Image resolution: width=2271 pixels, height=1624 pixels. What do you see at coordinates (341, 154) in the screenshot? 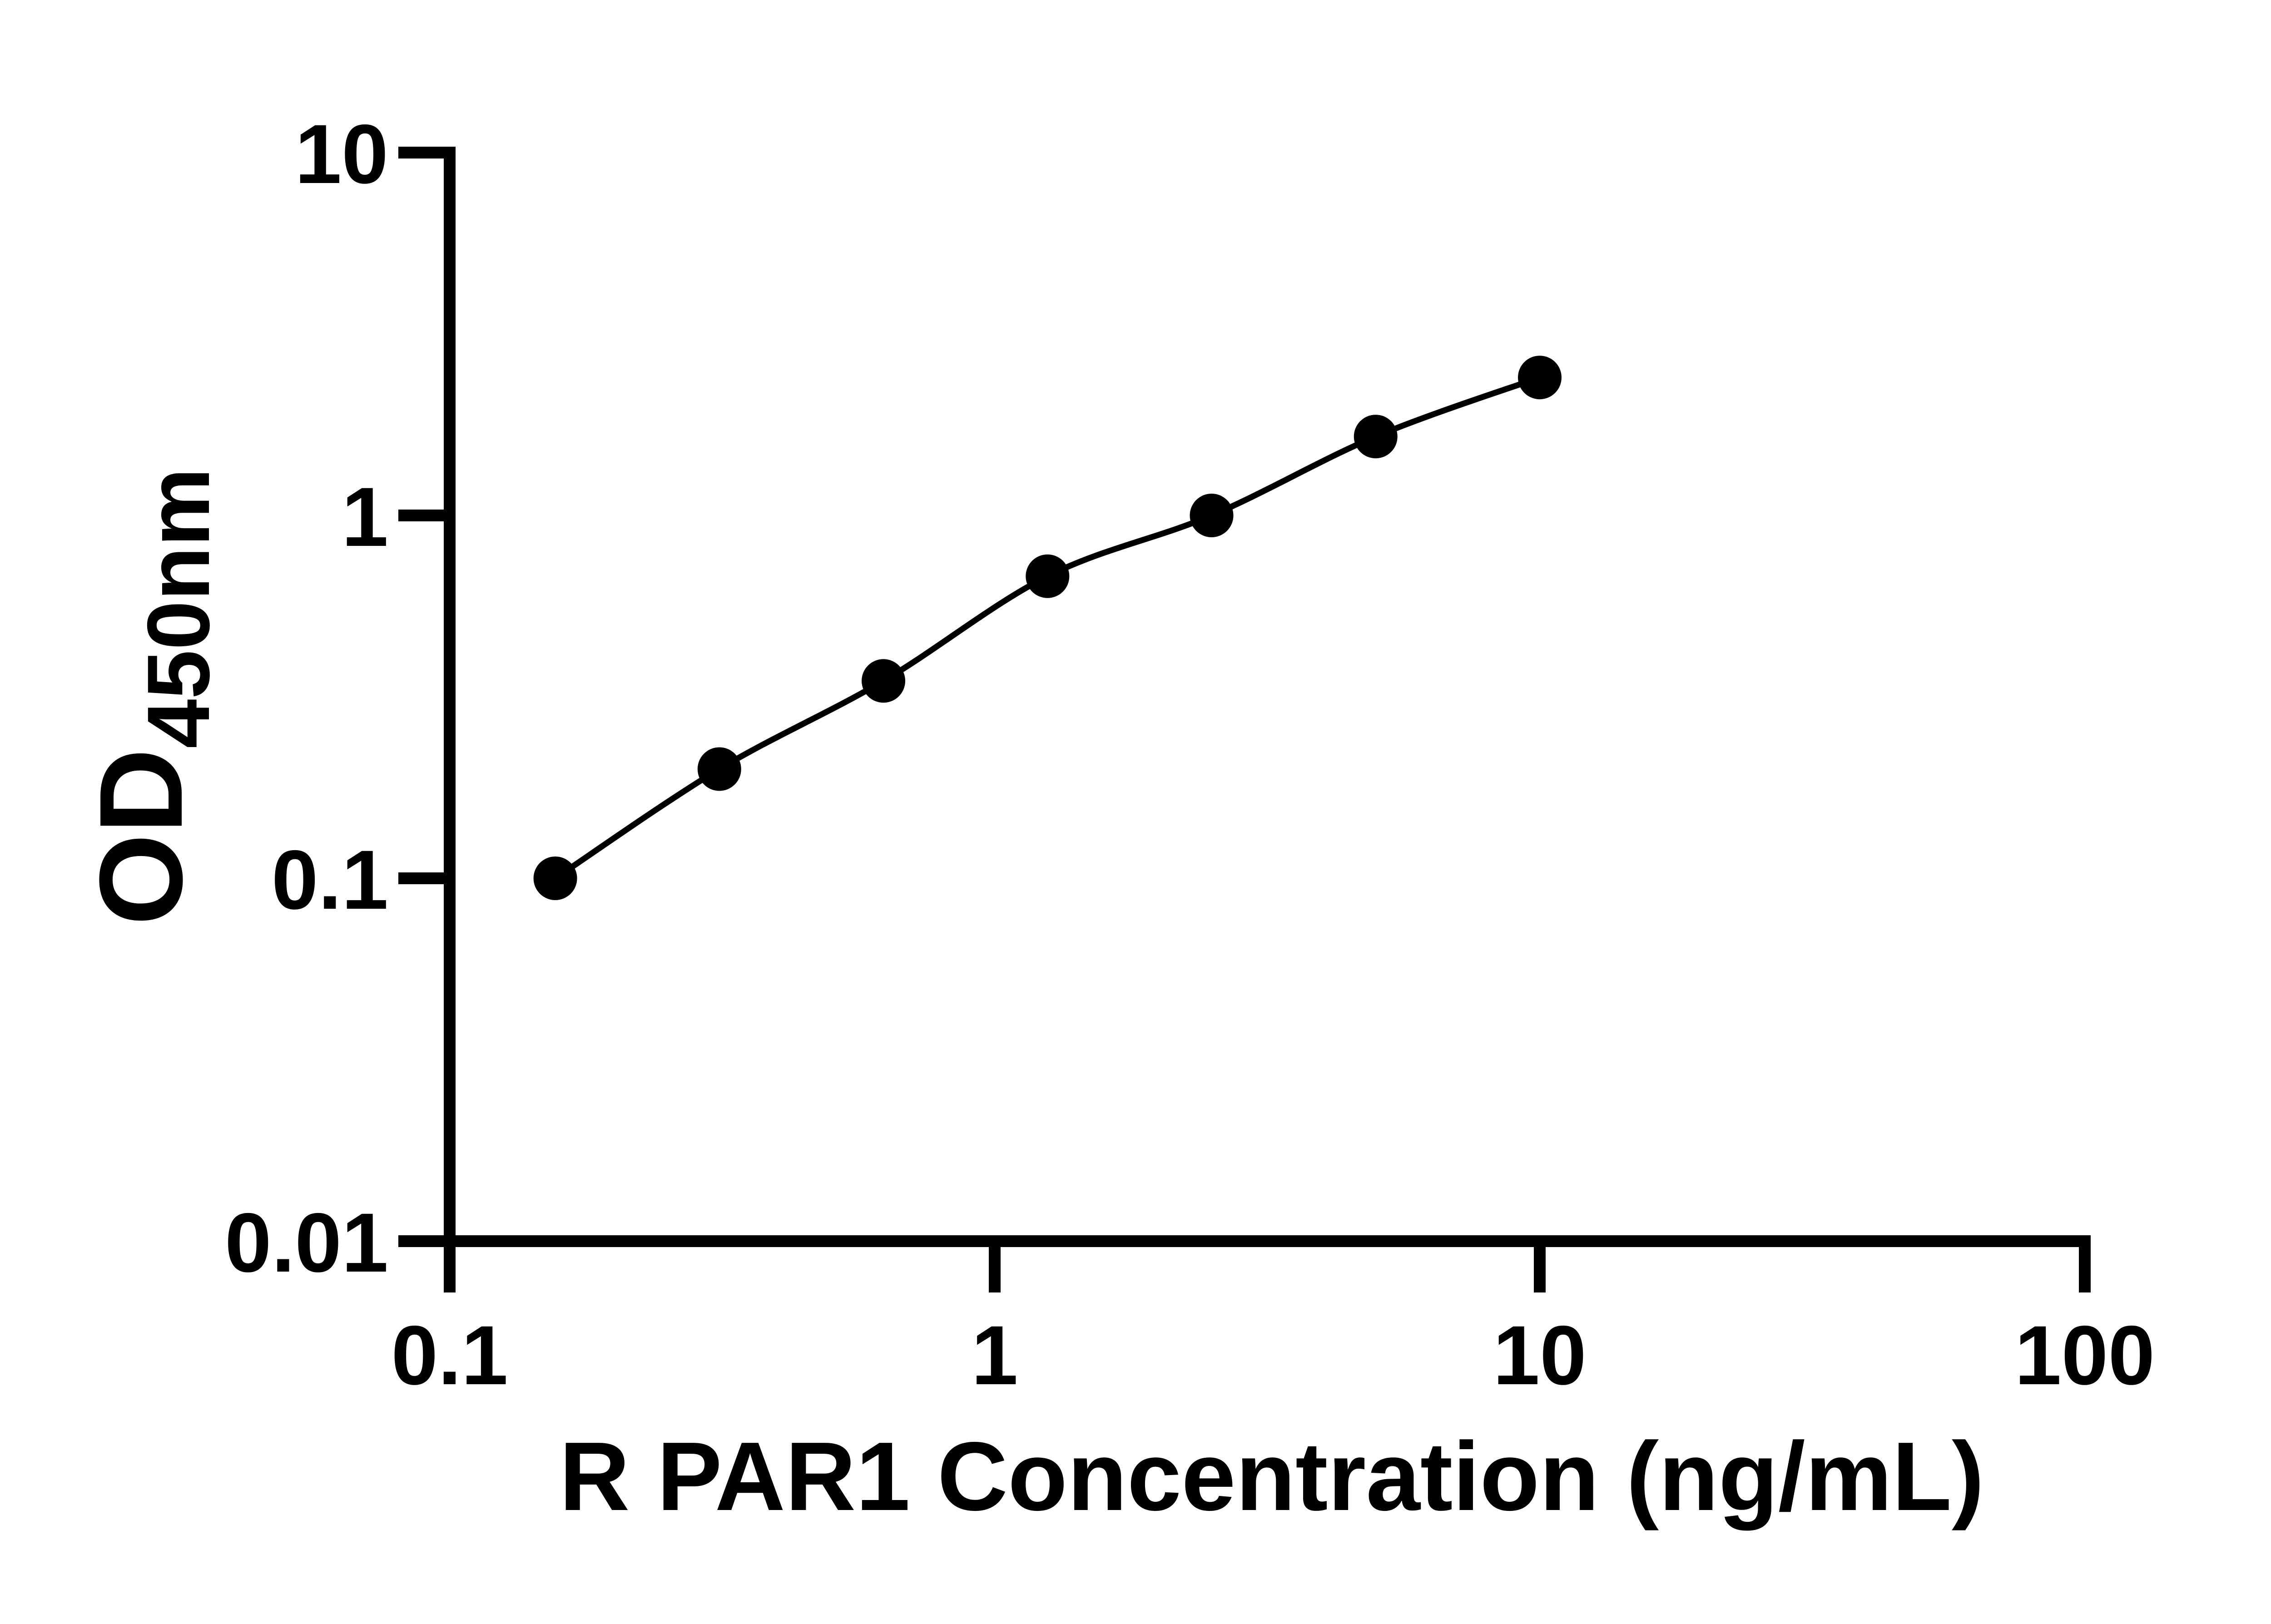
I see `y-tick-label: 10` at bounding box center [341, 154].